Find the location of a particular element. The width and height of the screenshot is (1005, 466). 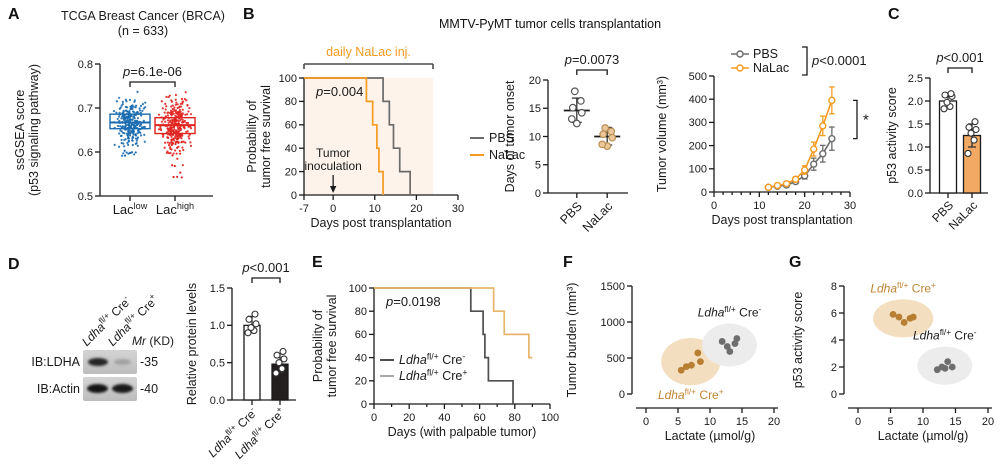

figure-graphic: 40 is located at coordinates (361, 358).